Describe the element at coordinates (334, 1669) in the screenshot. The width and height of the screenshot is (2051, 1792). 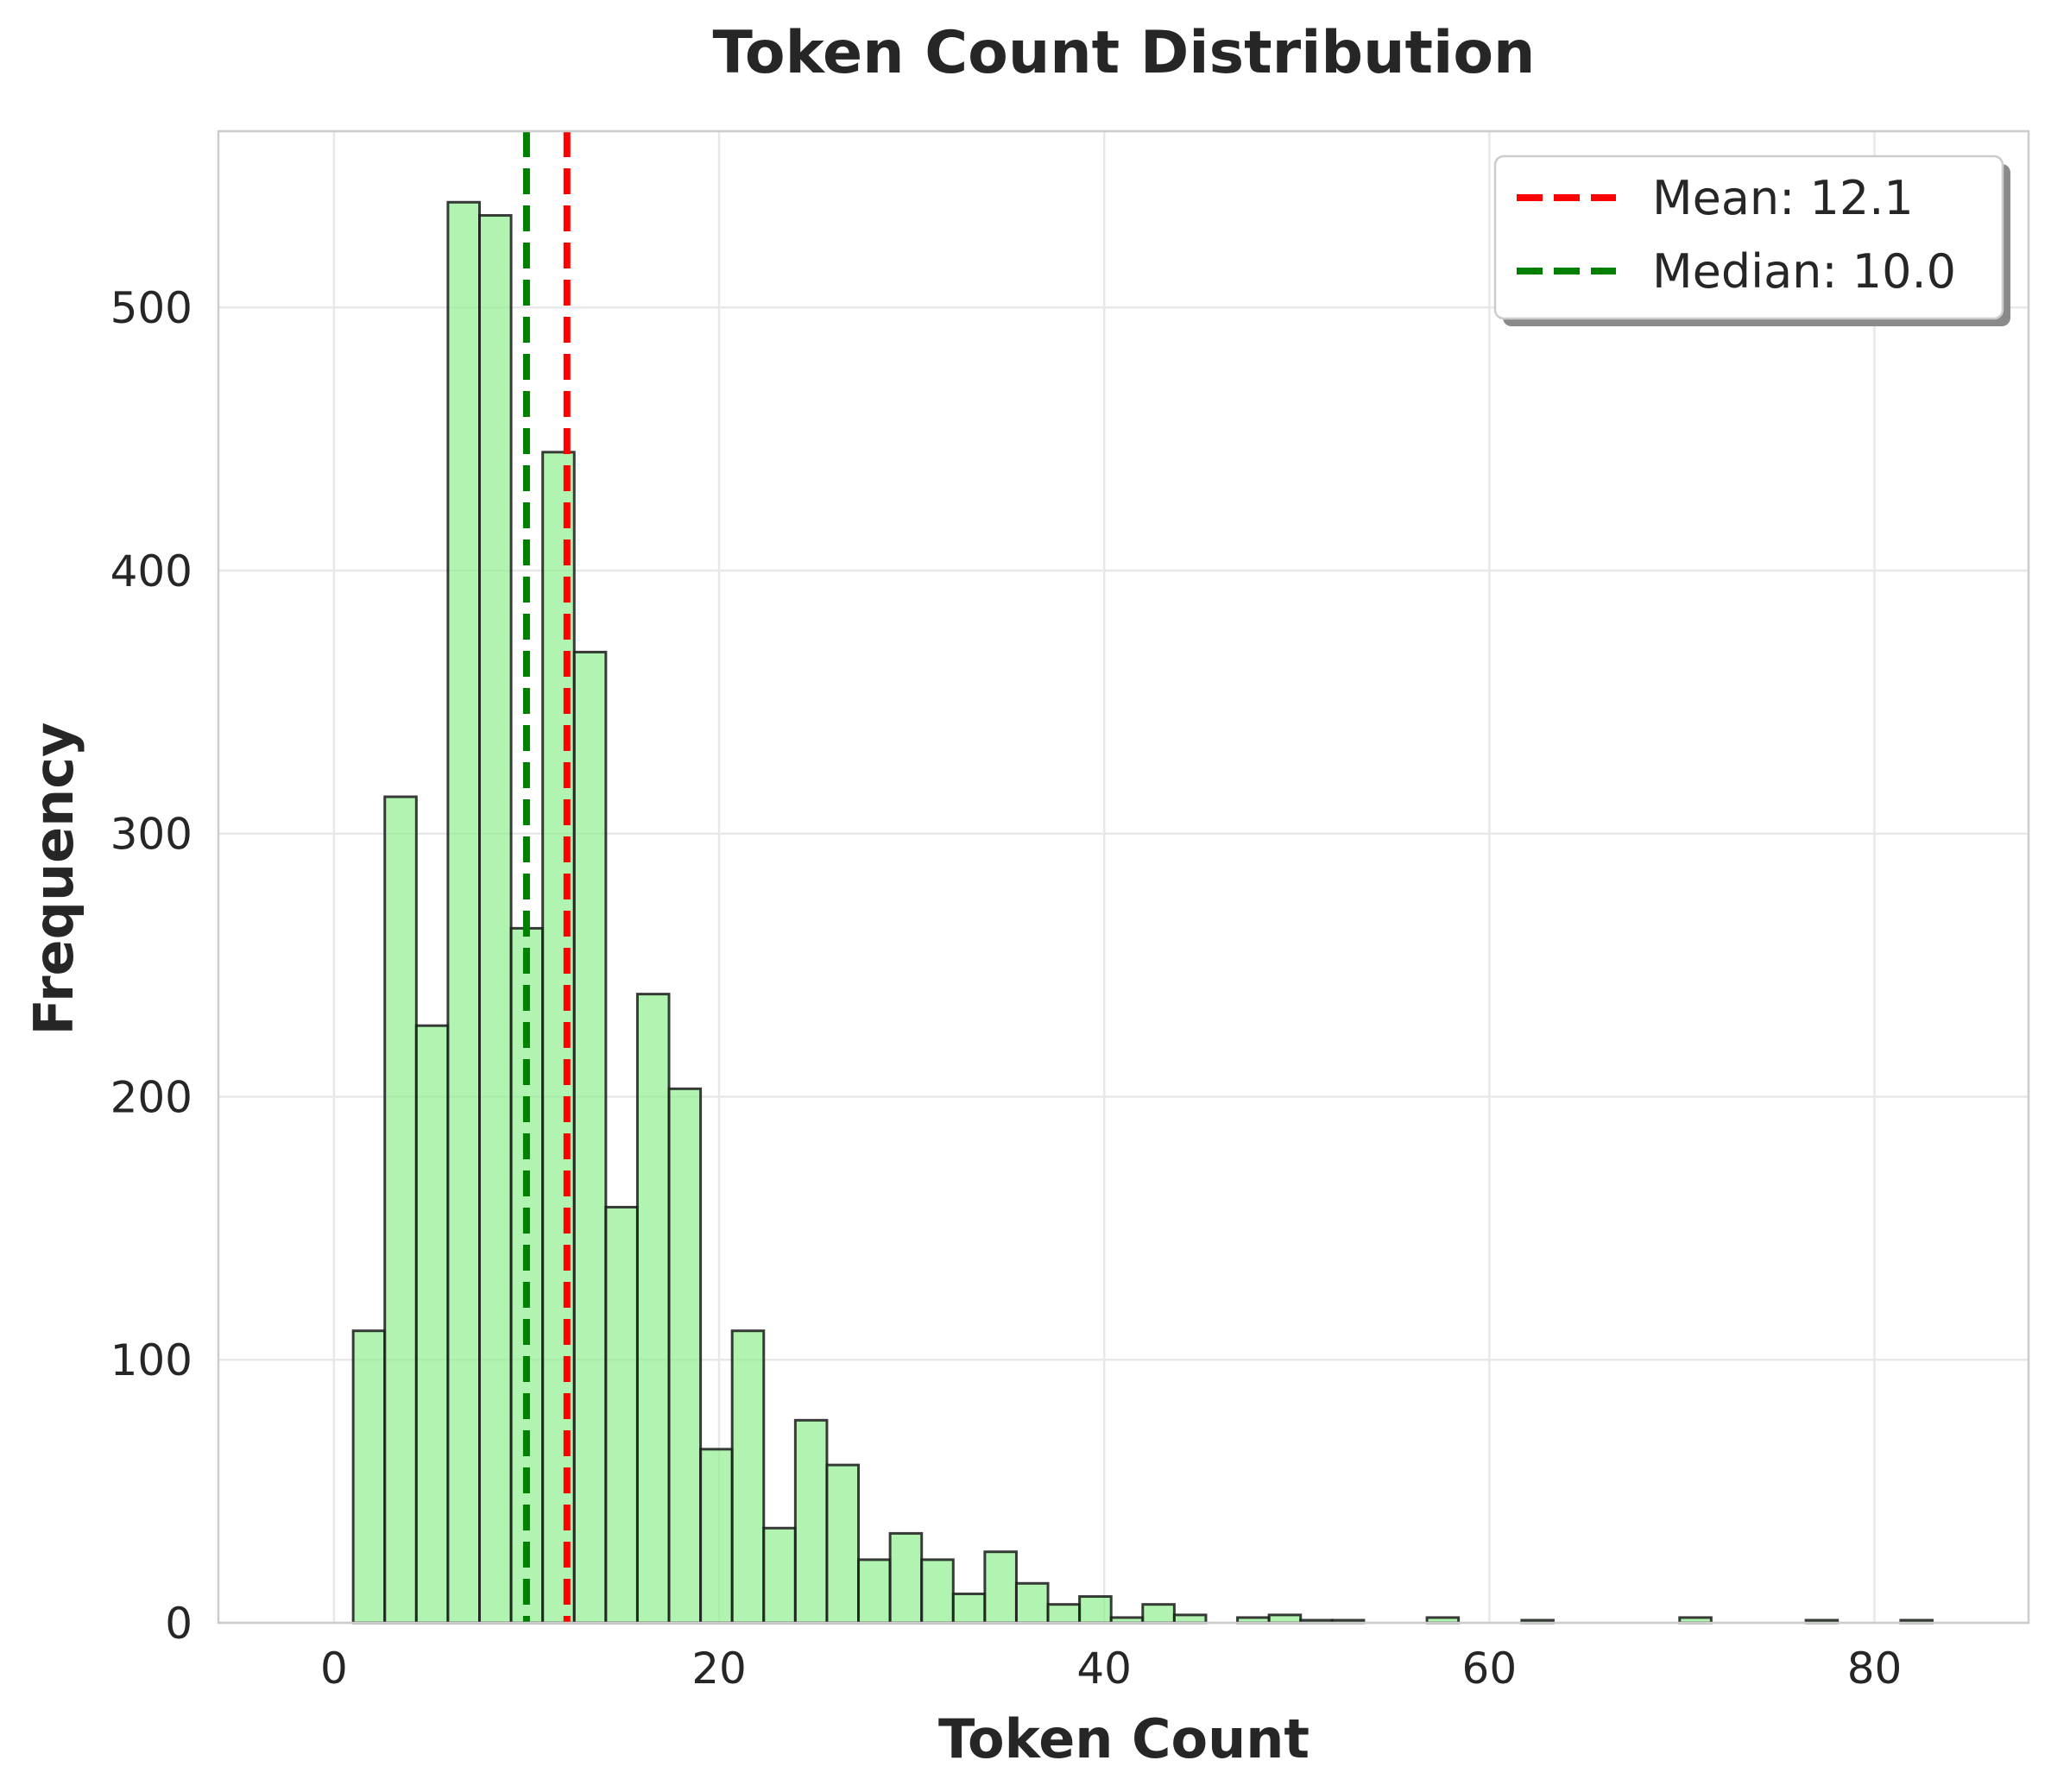
I see `x-tick-label: 0` at that location.